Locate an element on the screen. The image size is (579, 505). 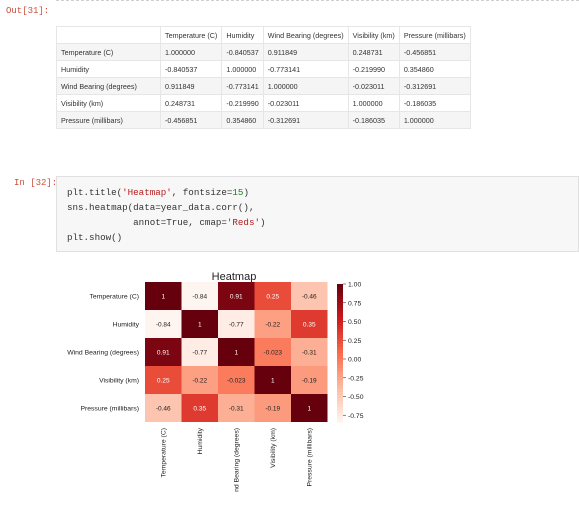
row-header: Humidity is located at coordinates (108, 69).